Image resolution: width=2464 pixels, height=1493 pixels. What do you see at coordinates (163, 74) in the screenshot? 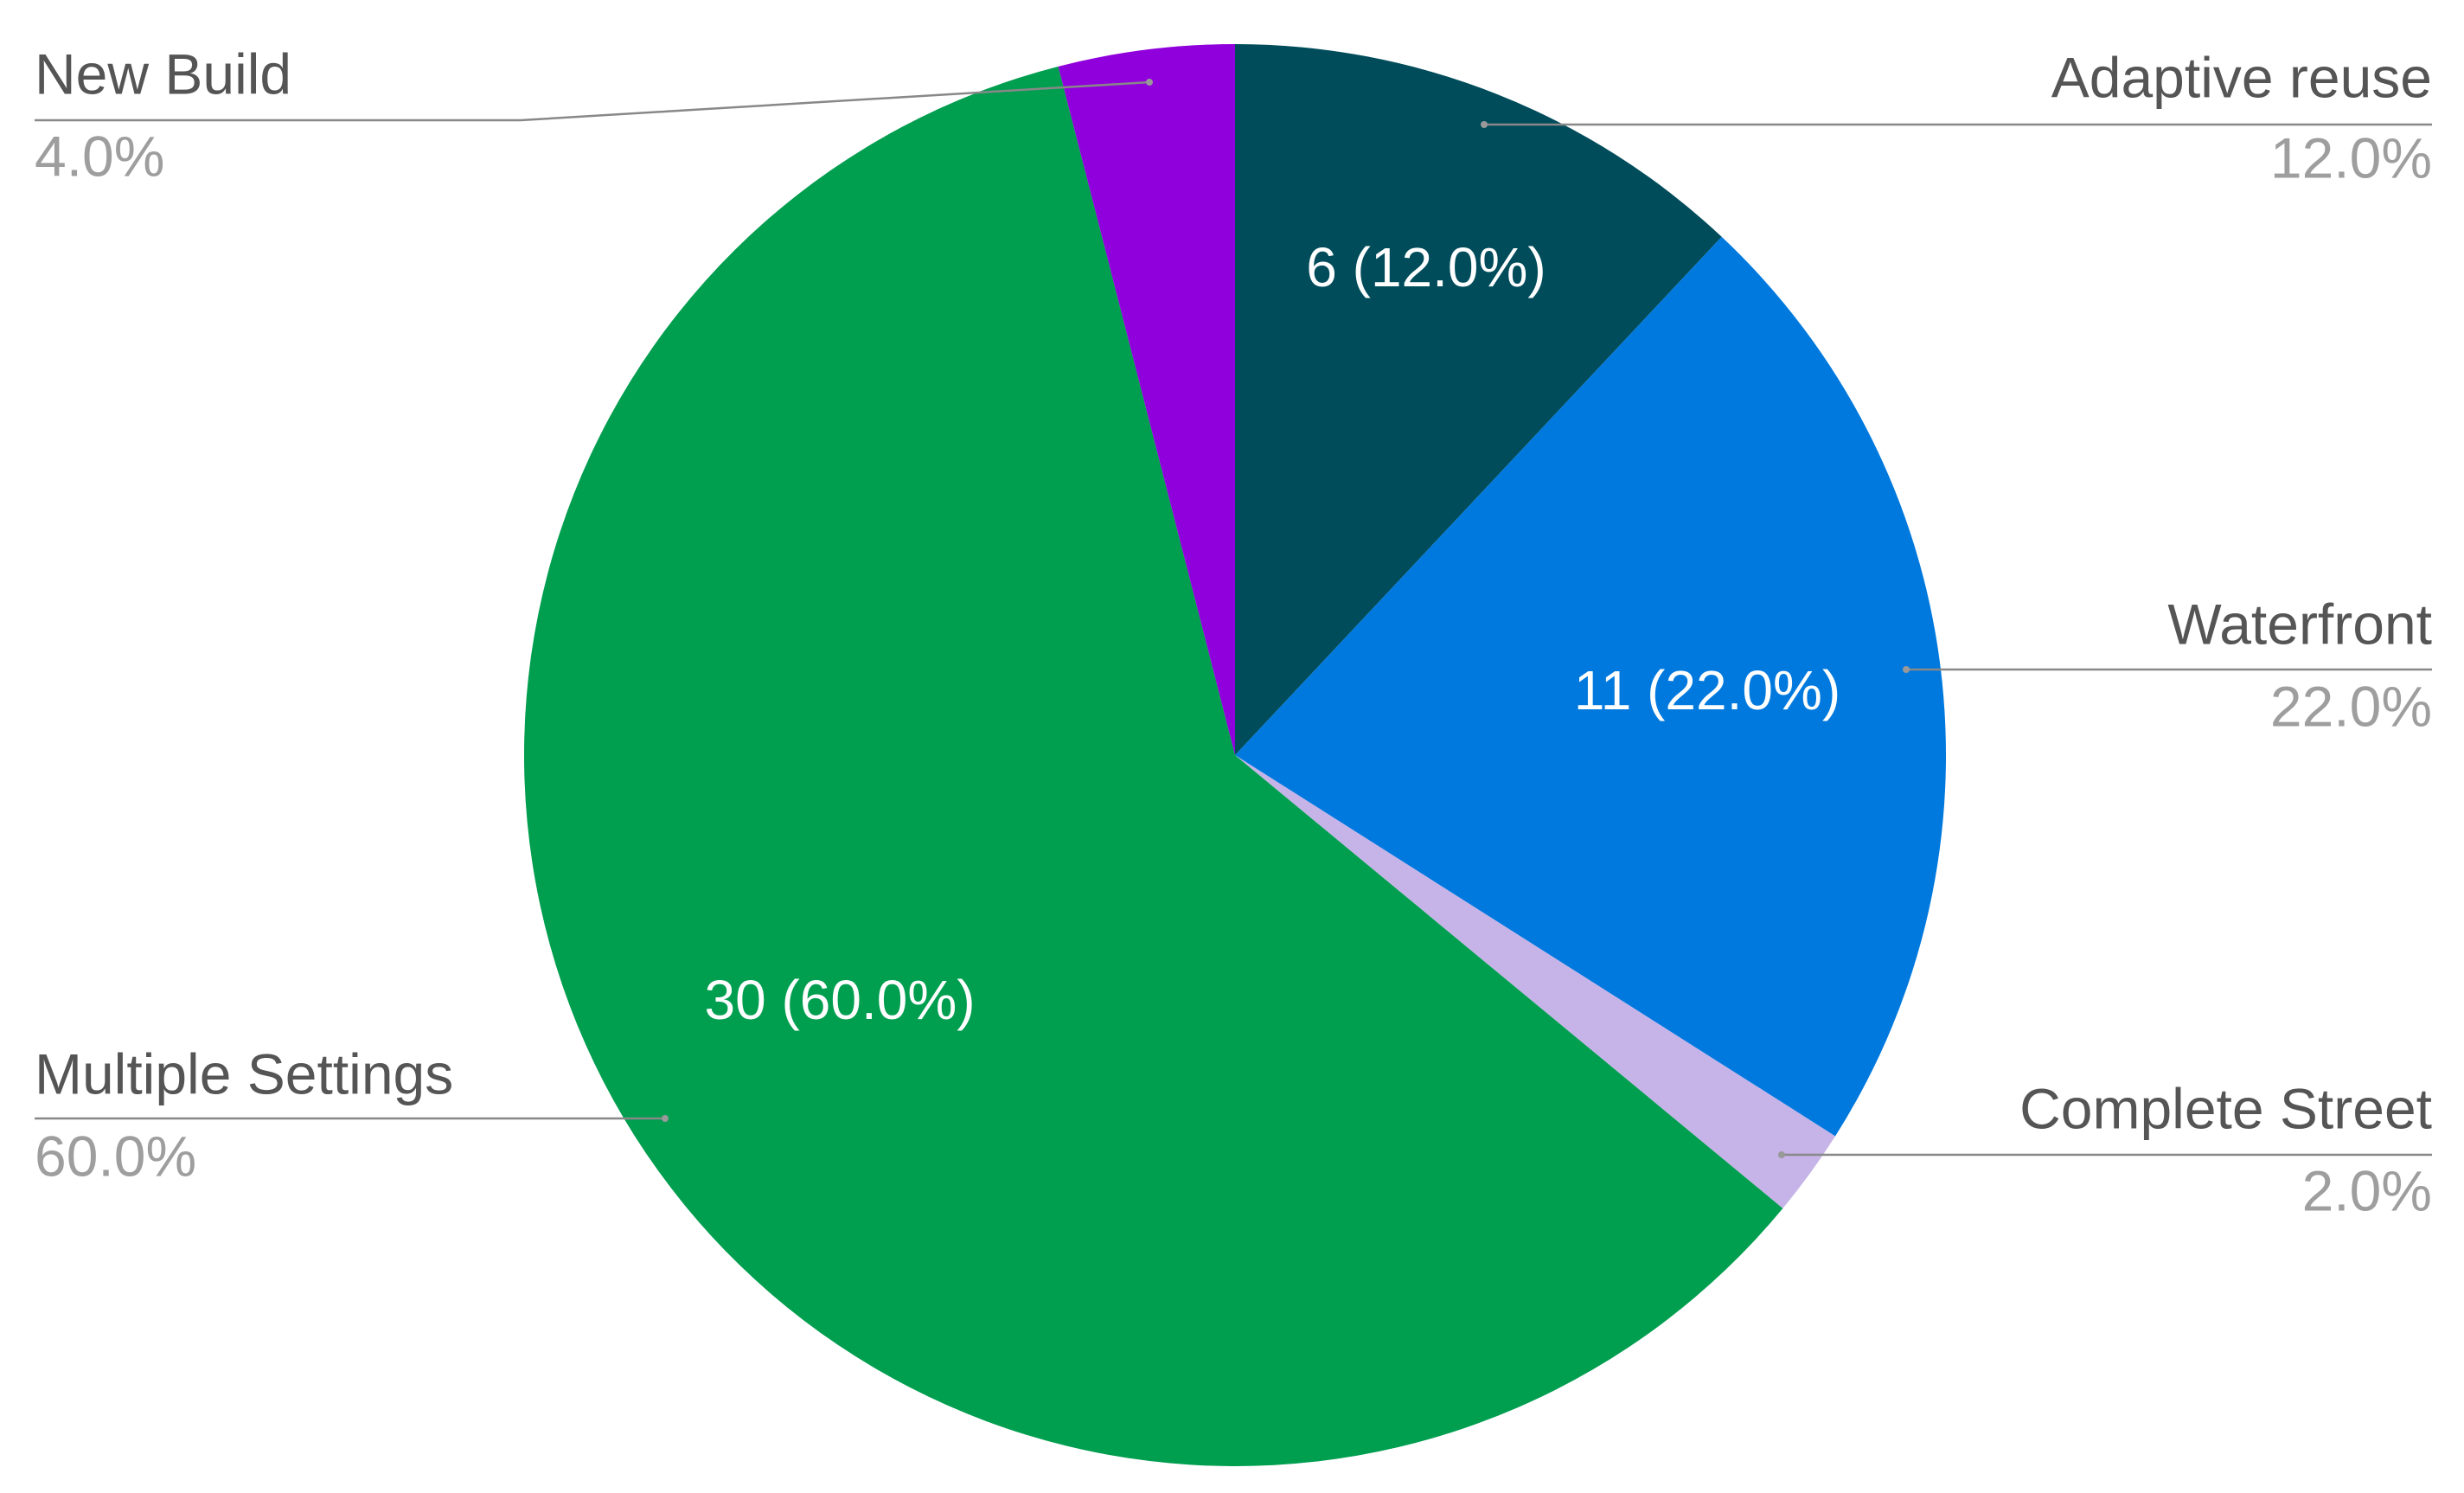
I see `category-label: New Build` at bounding box center [163, 74].